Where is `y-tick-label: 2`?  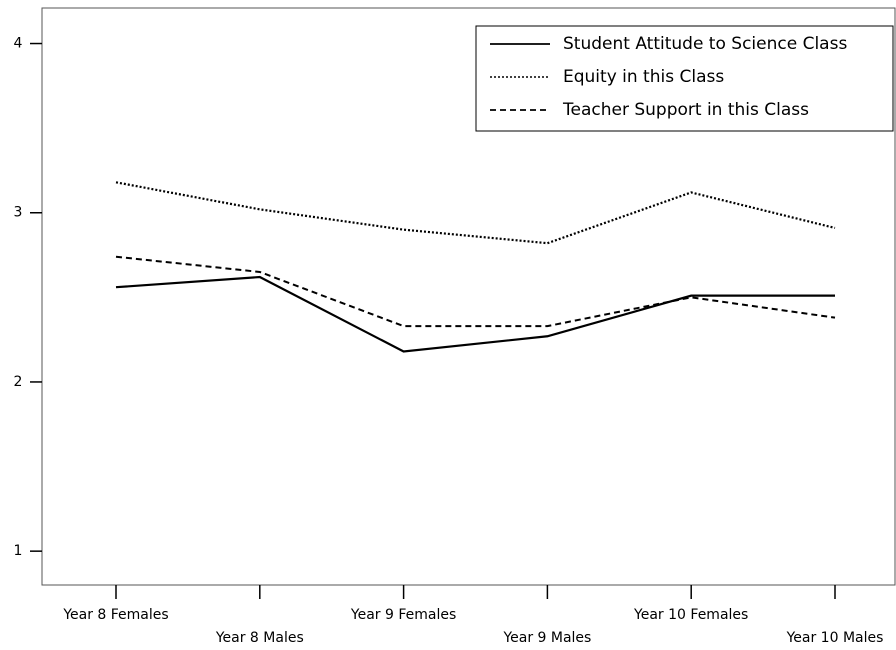 y-tick-label: 2 is located at coordinates (18, 382).